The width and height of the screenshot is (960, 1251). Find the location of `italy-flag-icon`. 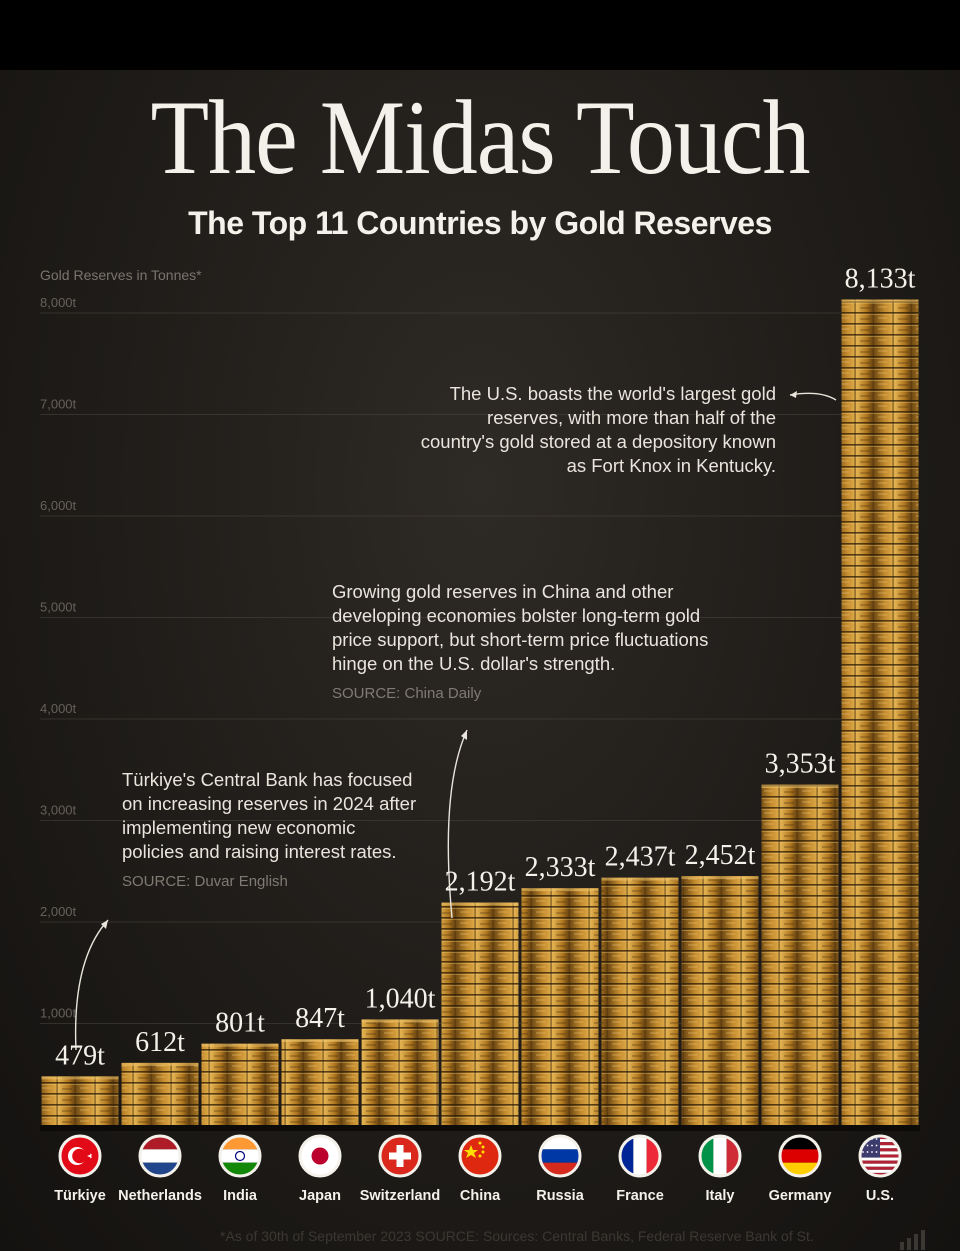

italy-flag-icon is located at coordinates (720, 1156).